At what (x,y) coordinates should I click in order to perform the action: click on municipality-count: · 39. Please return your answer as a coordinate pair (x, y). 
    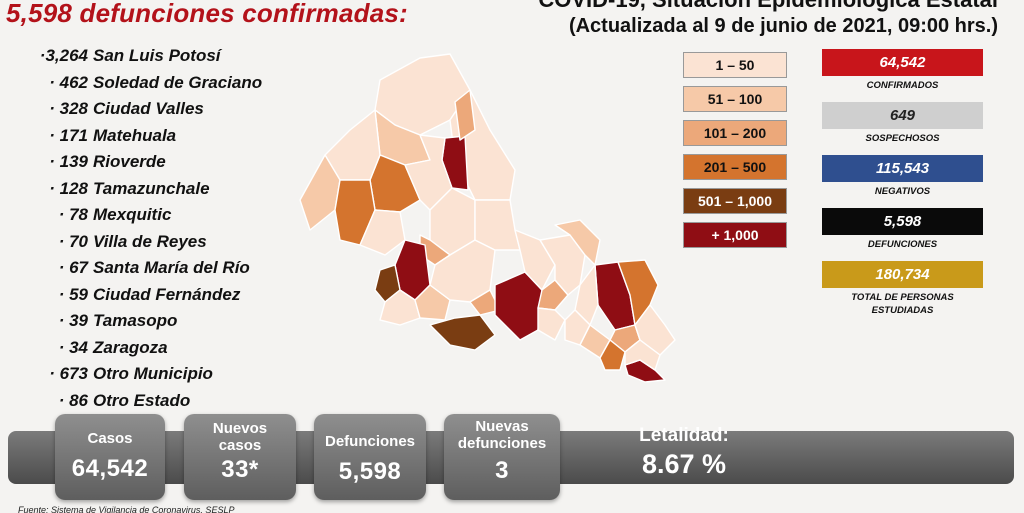
    Looking at the image, I should click on (73, 320).